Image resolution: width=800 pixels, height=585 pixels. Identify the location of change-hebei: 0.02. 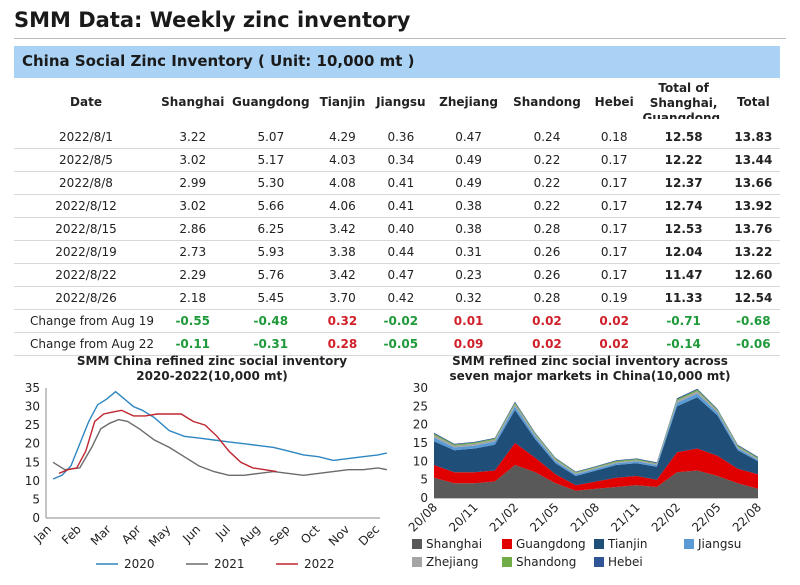
(614, 321).